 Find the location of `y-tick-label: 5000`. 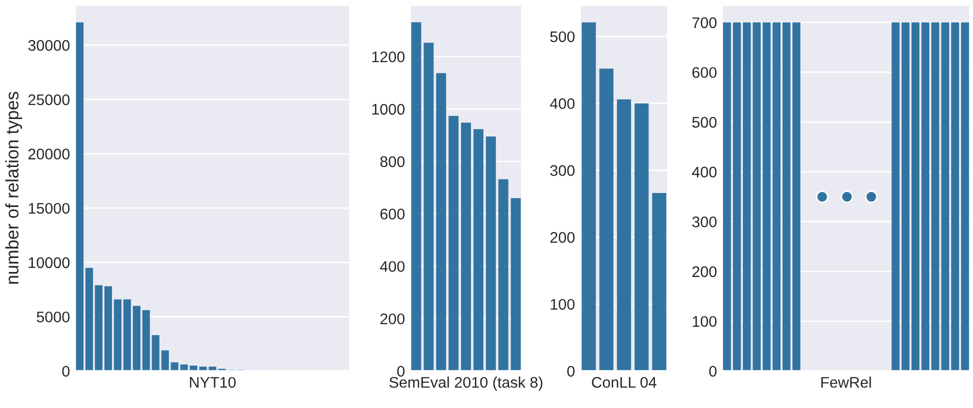

y-tick-label: 5000 is located at coordinates (53, 317).